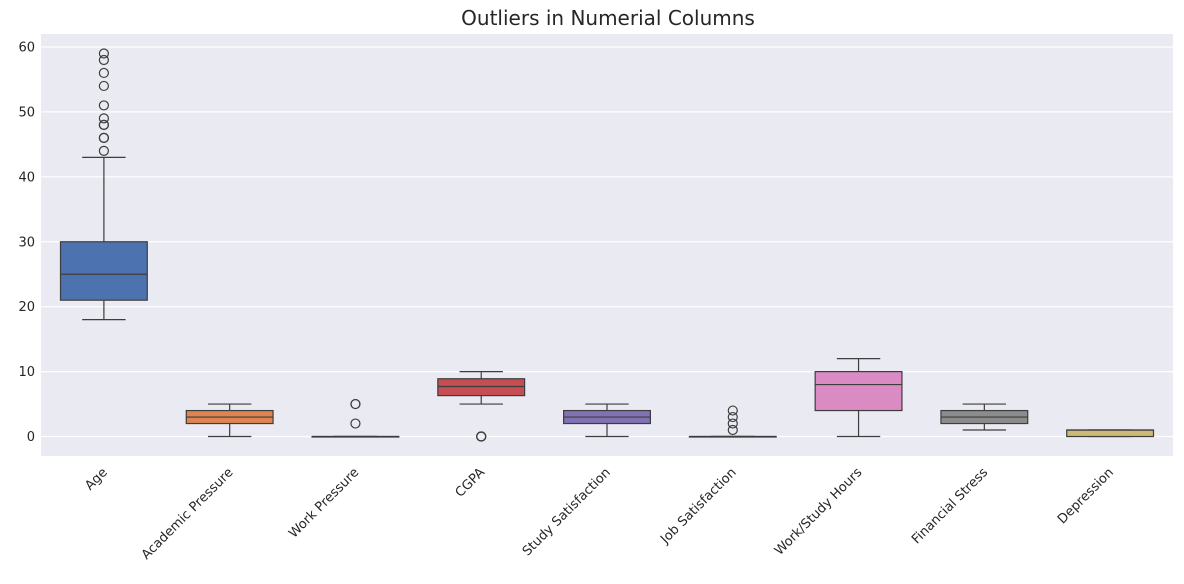 The height and width of the screenshot is (584, 1184). What do you see at coordinates (470, 482) in the screenshot?
I see `x-tick-label: CGPA` at bounding box center [470, 482].